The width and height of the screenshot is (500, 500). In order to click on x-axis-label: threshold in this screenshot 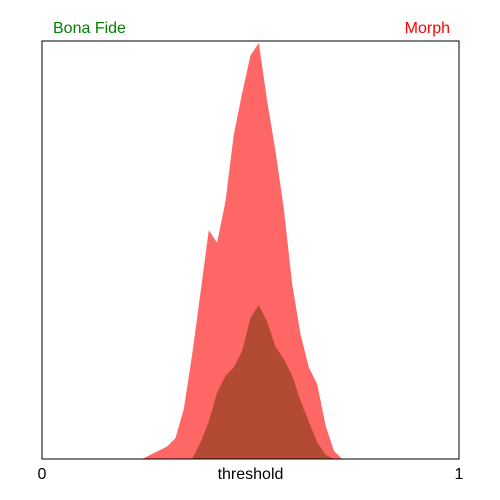, I will do `click(251, 474)`.